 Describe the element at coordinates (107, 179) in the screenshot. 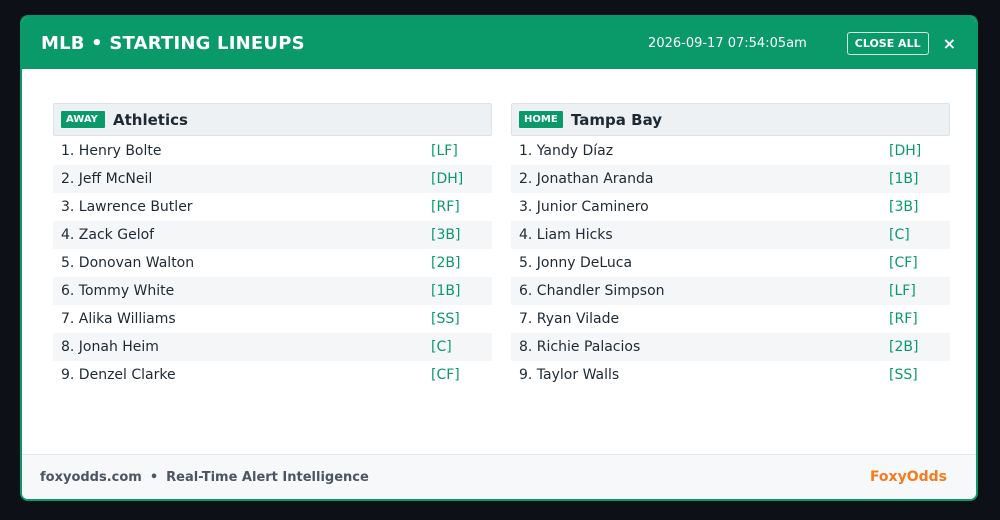

I see `player-name: 2. Jeff McNeil` at that location.